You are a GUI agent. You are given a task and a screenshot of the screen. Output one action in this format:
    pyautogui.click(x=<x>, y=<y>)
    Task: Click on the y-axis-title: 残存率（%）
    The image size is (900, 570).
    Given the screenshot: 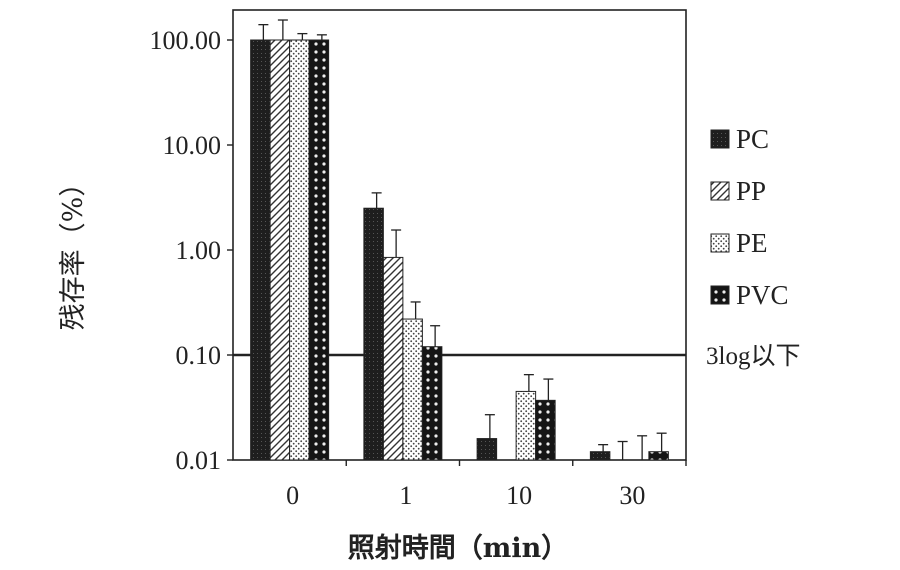 What is the action you would take?
    pyautogui.click(x=73, y=250)
    